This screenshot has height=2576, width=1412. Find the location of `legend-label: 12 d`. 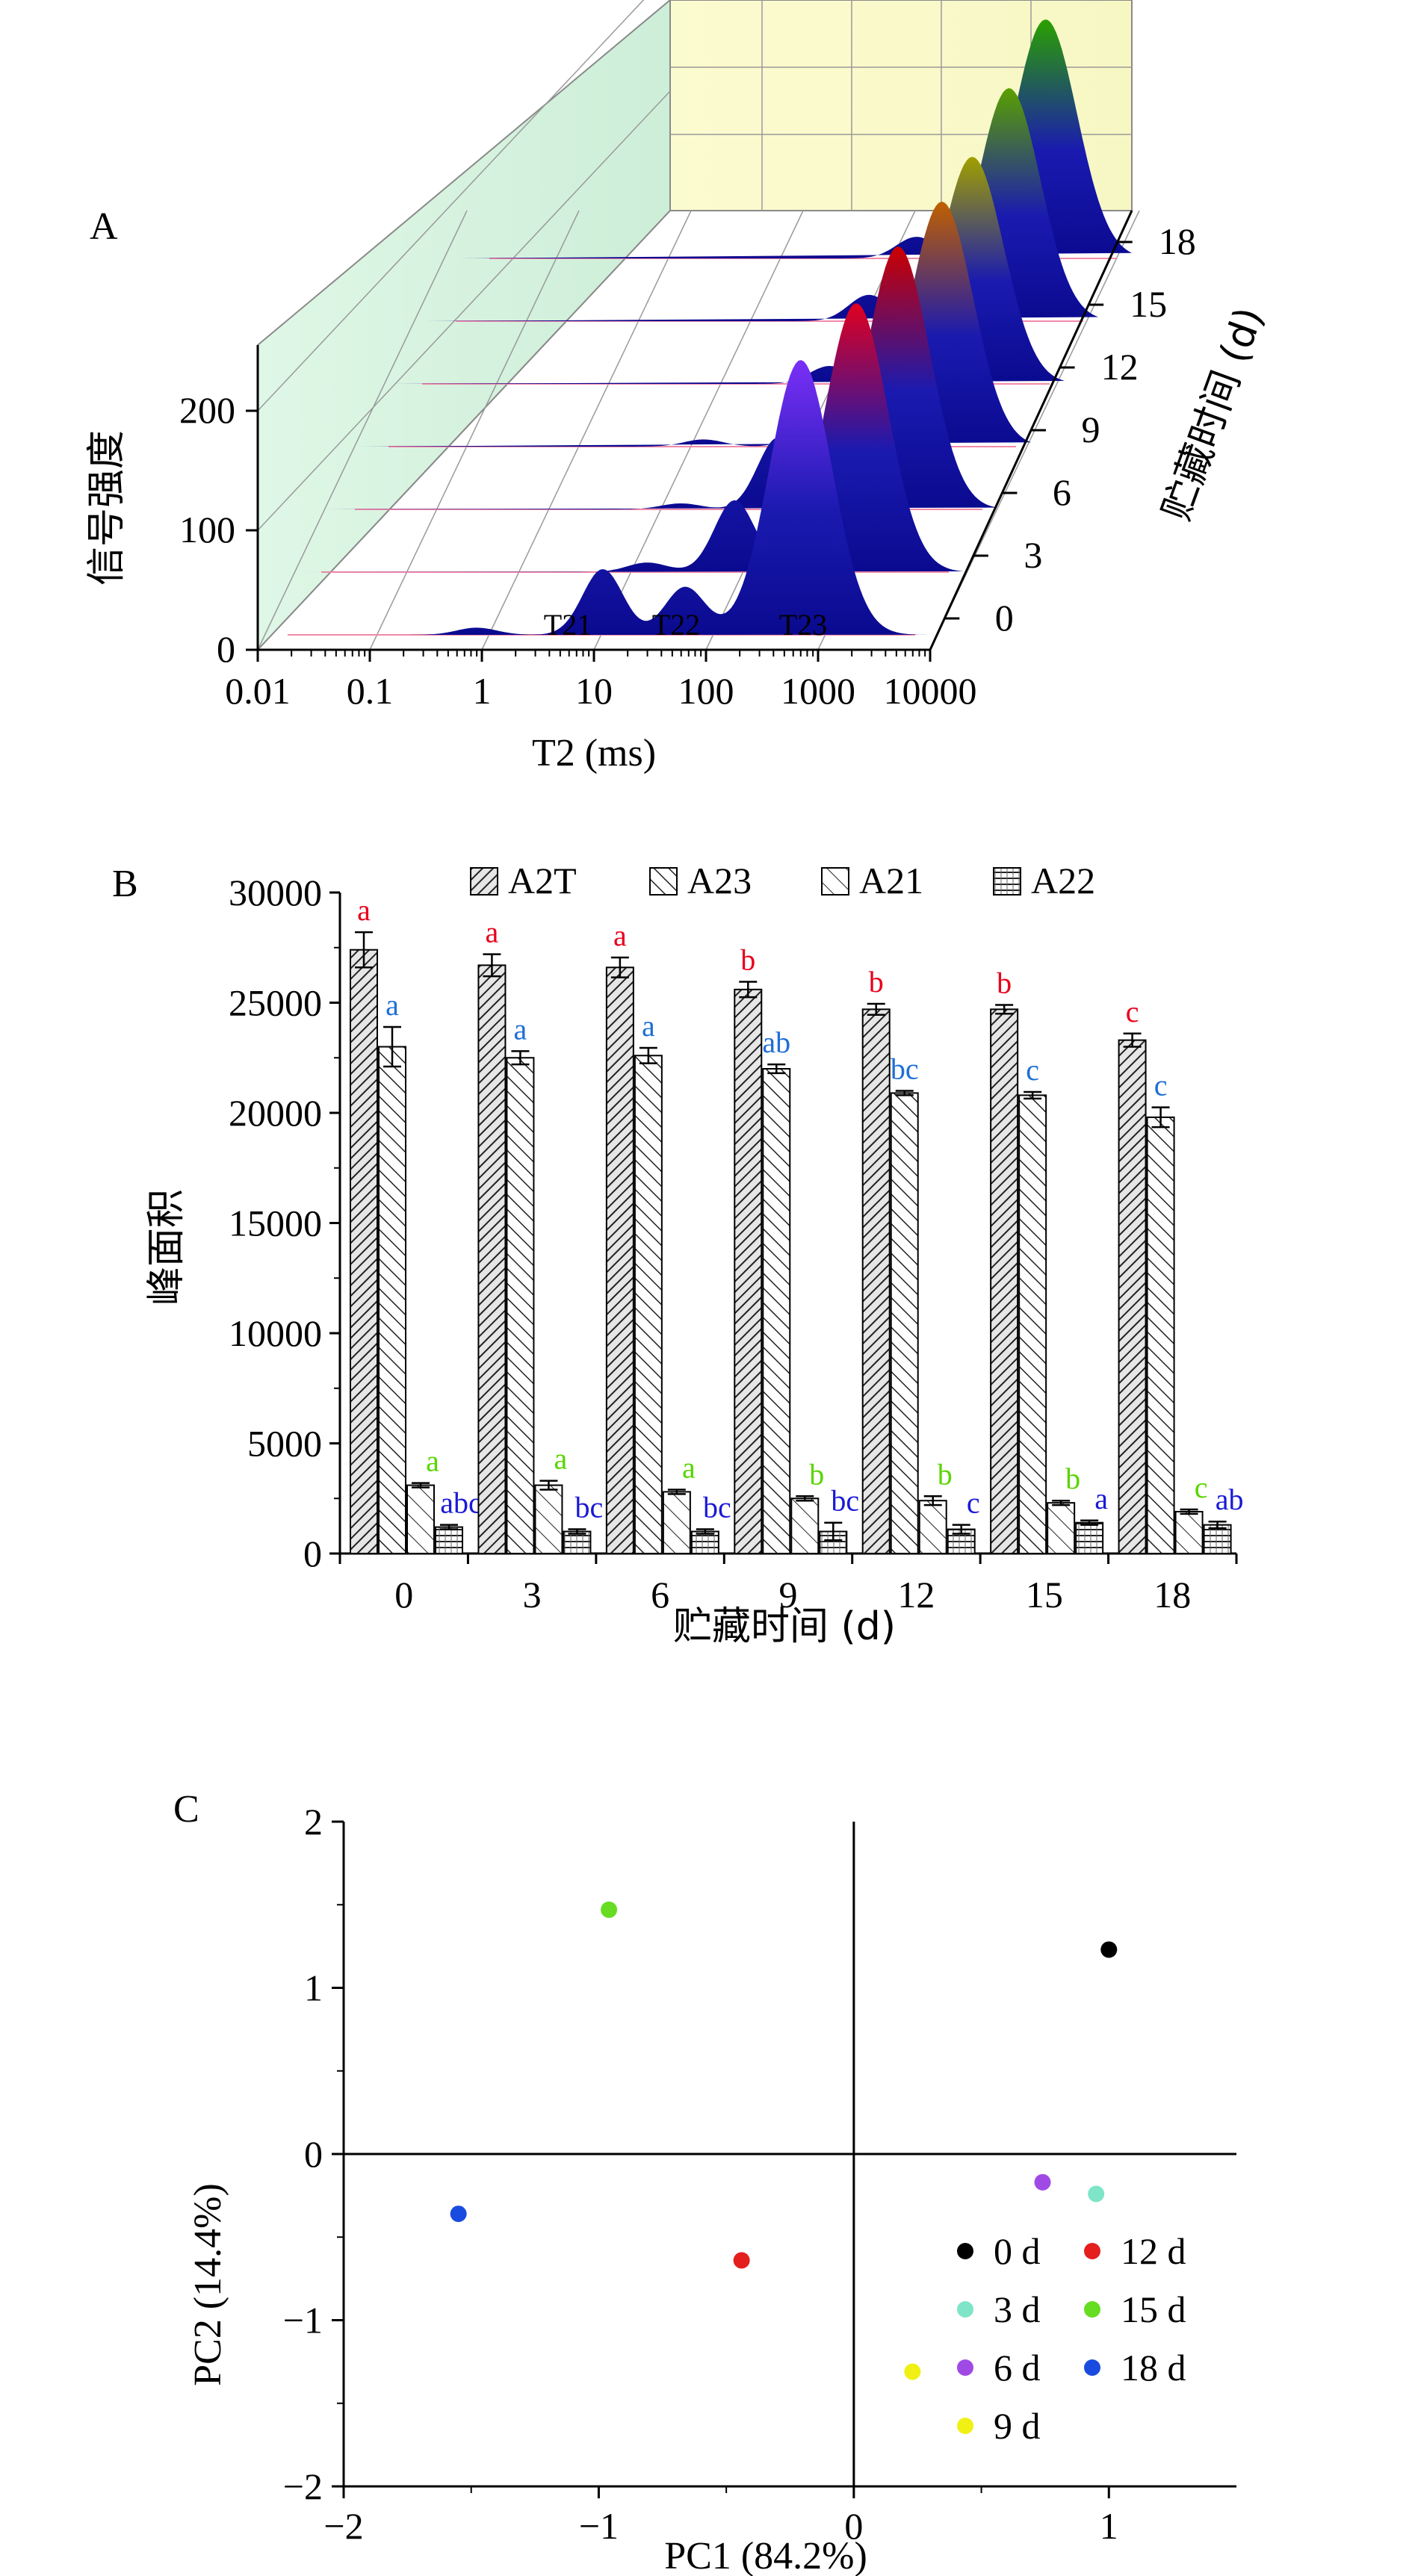

legend-label: 12 d is located at coordinates (1153, 2251).